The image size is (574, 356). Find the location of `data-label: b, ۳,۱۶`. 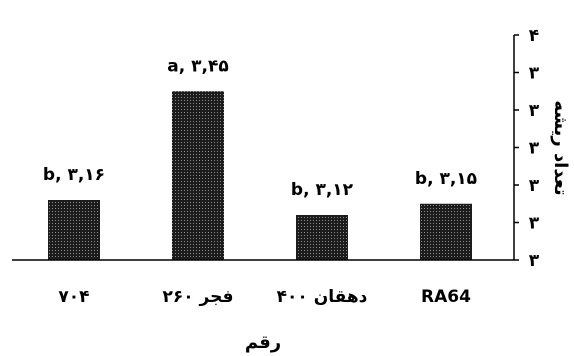

data-label: b, ۳,۱۶ is located at coordinates (74, 175).